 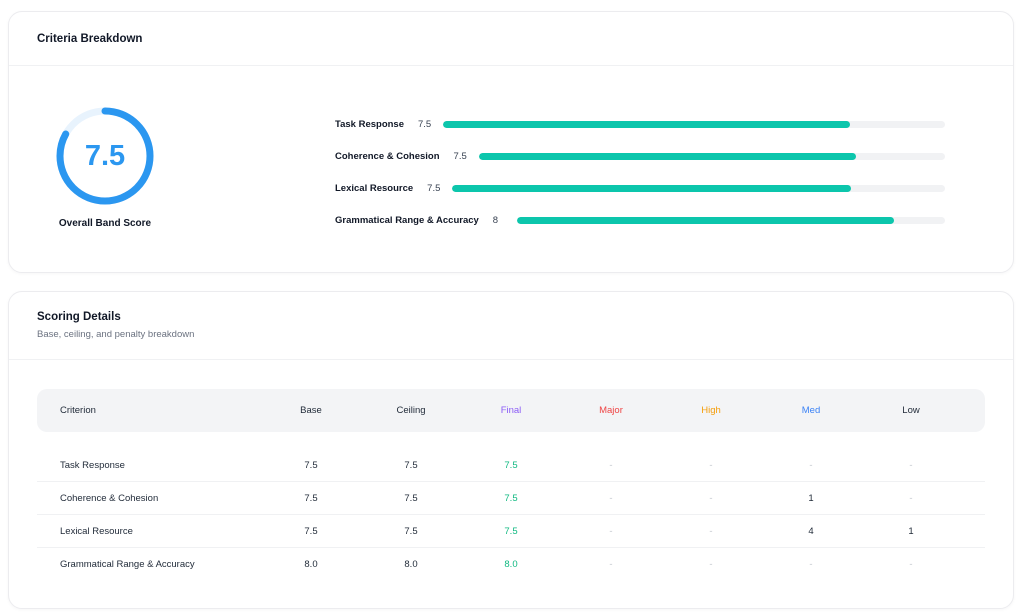 I want to click on overall-score-label: Overall Band Score, so click(x=105, y=223).